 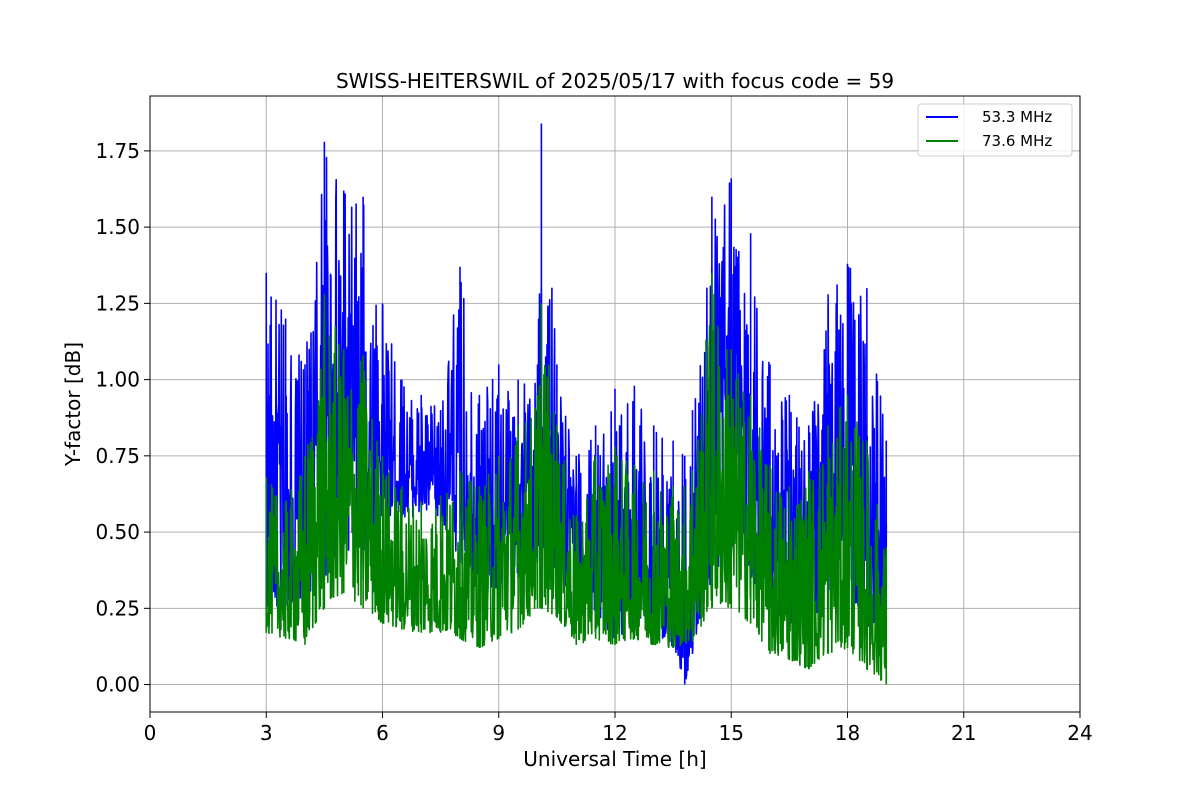 What do you see at coordinates (1017, 117) in the screenshot?
I see `legend-label-53mhz: 53.3 MHz` at bounding box center [1017, 117].